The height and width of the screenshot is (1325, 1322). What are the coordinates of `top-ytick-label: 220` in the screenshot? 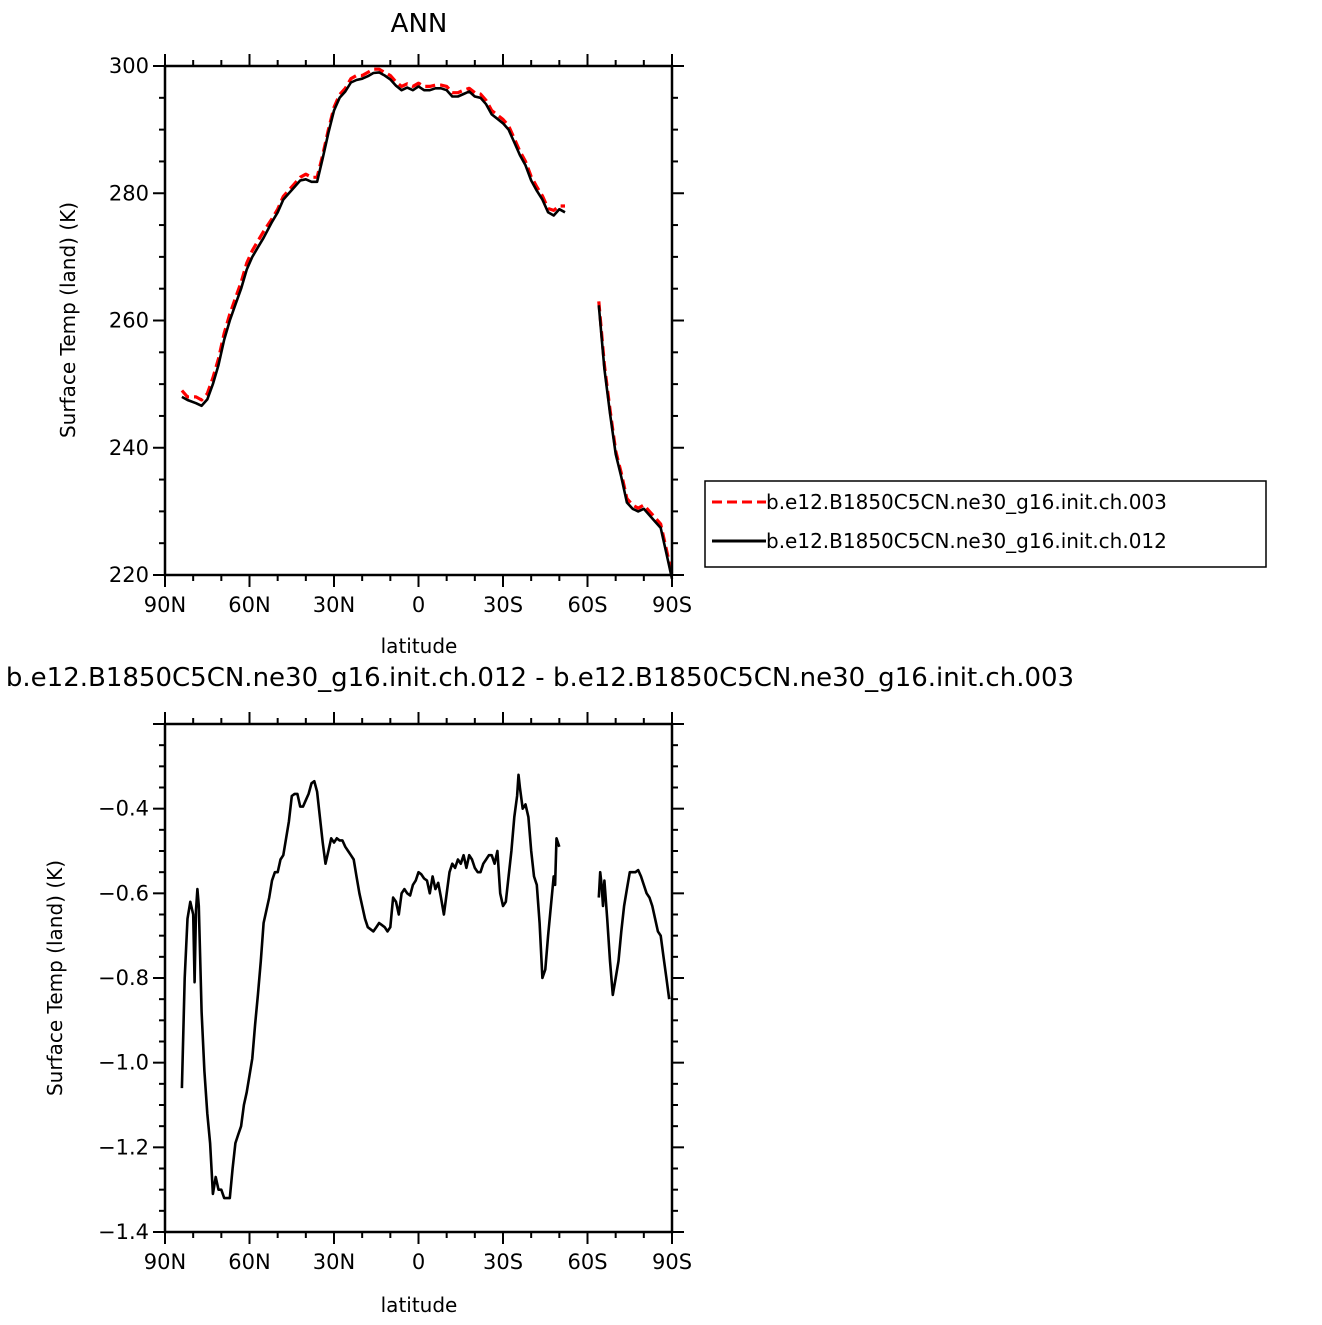 It's located at (129, 575).